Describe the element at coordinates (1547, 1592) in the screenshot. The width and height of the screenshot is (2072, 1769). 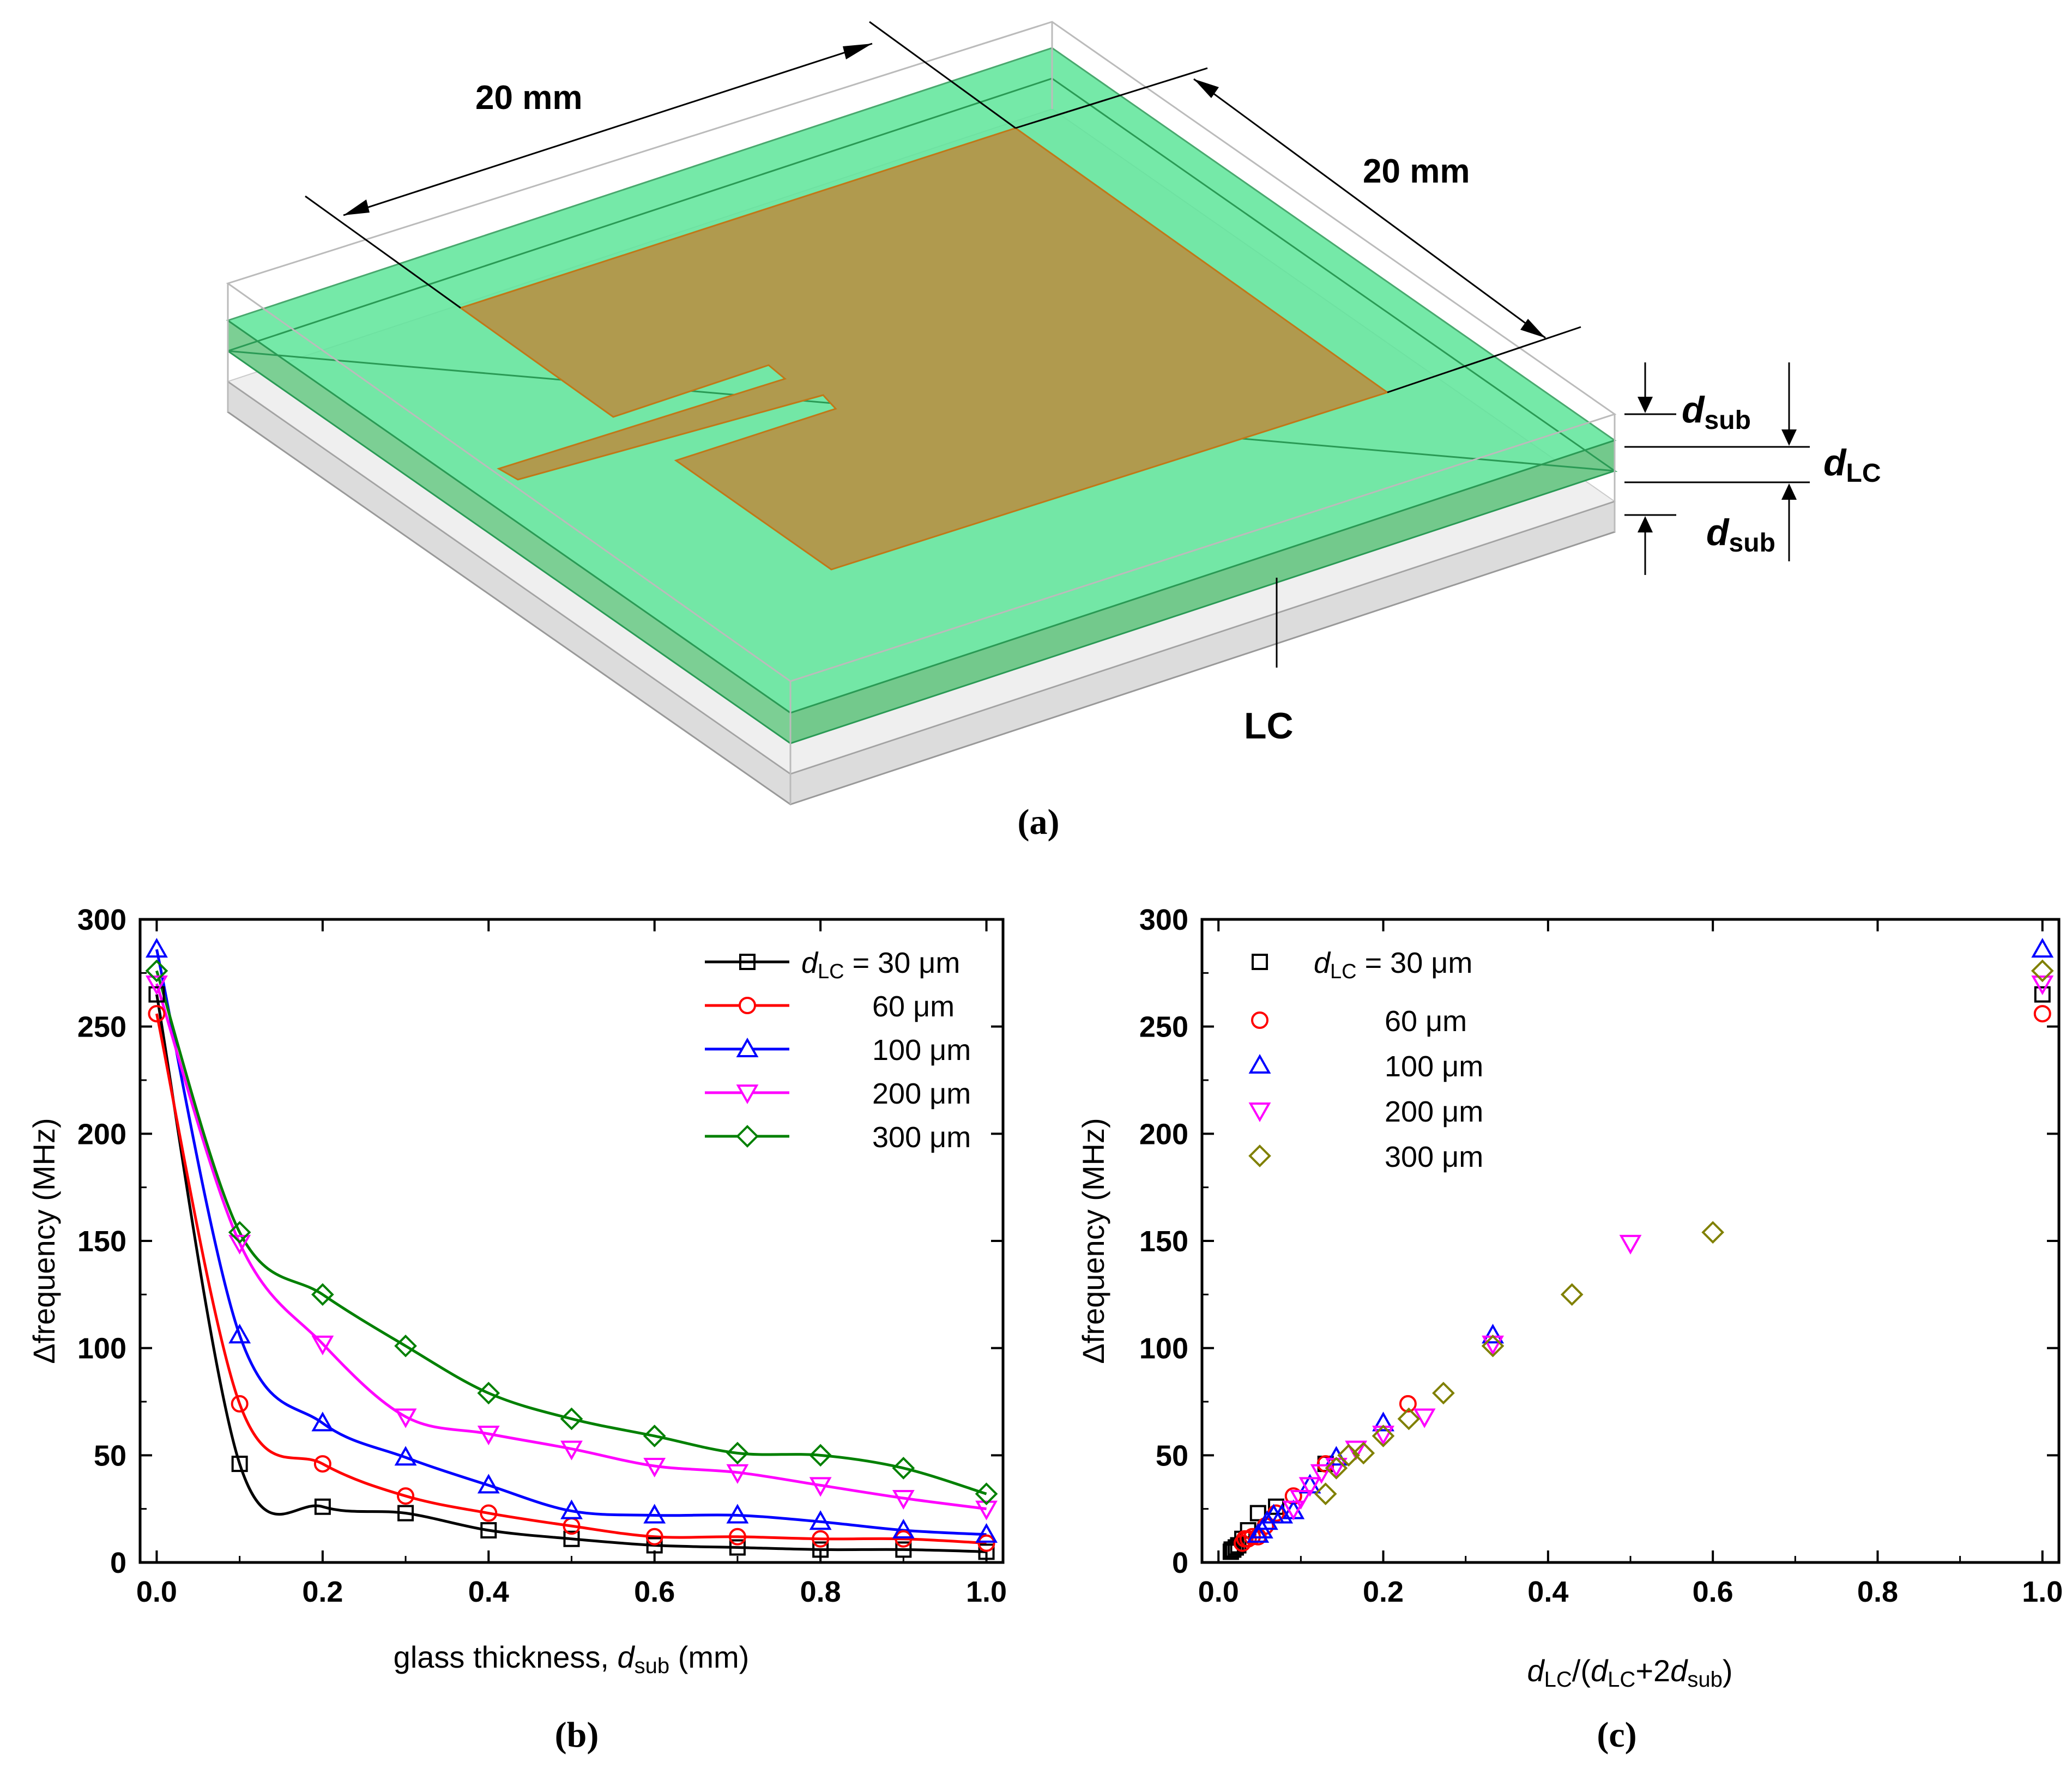
I see `x-tick-label: 0.4` at that location.